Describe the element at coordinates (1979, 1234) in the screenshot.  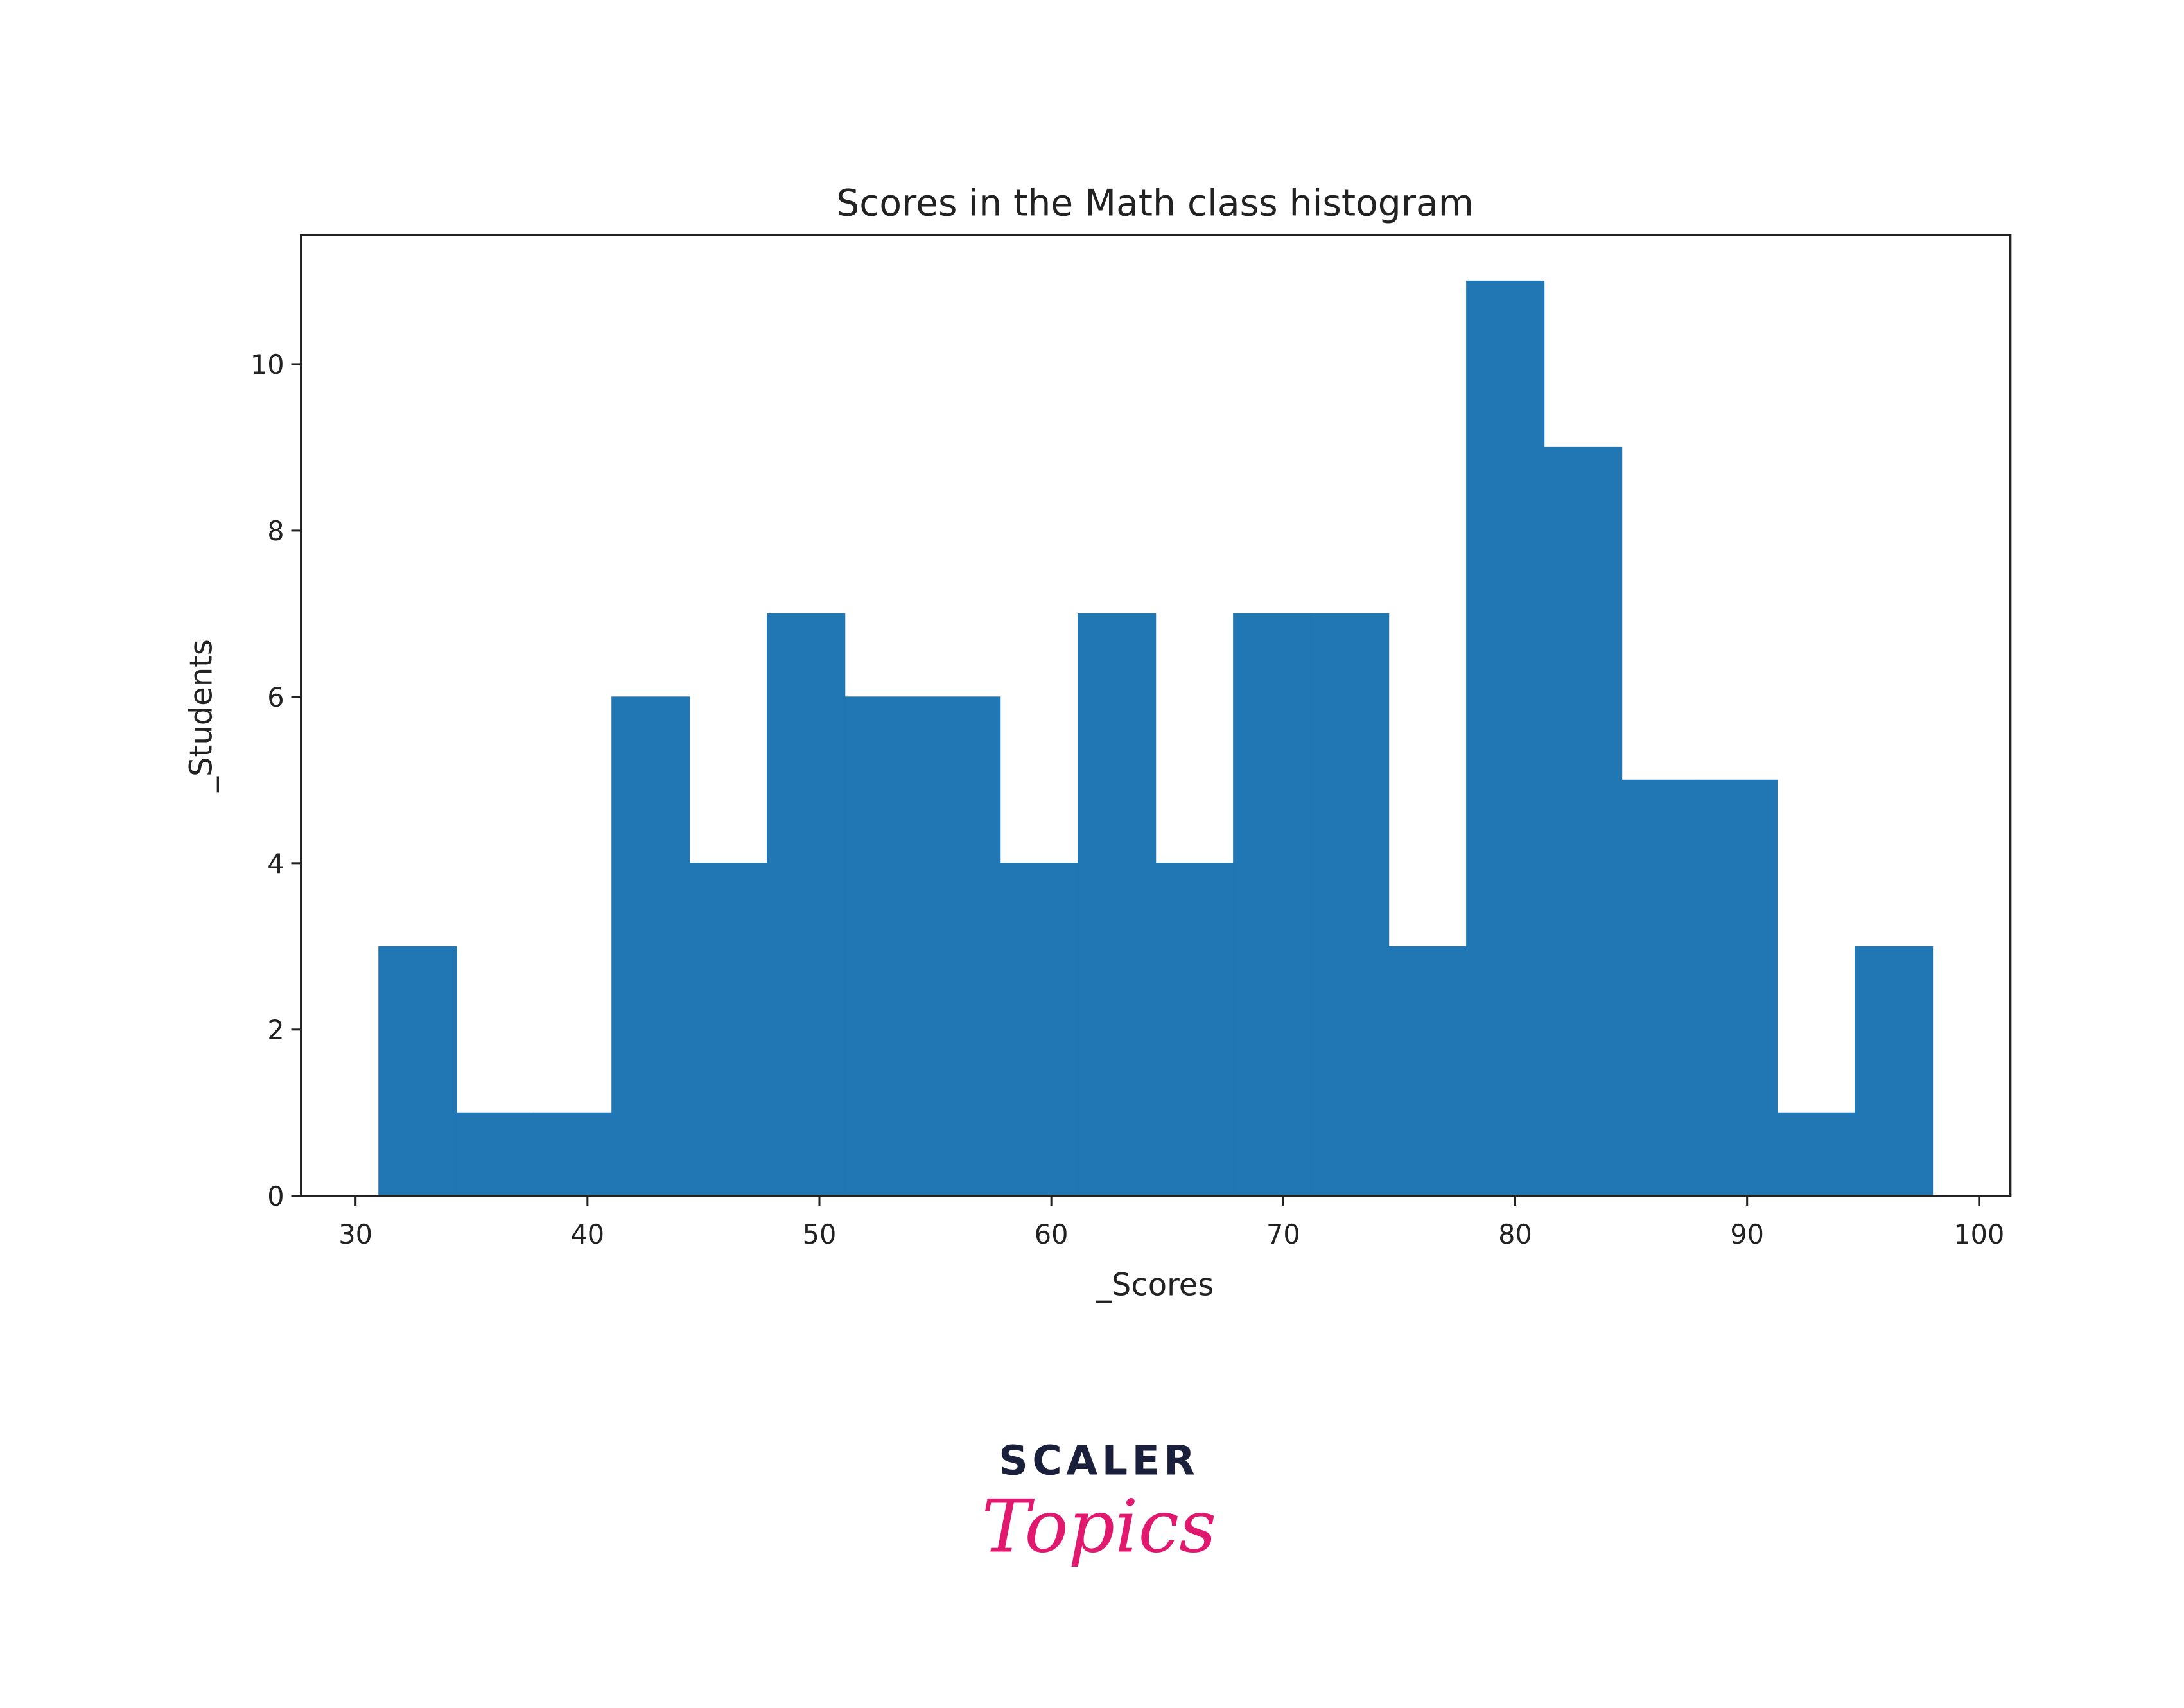
I see `x-tick-label: 100` at that location.